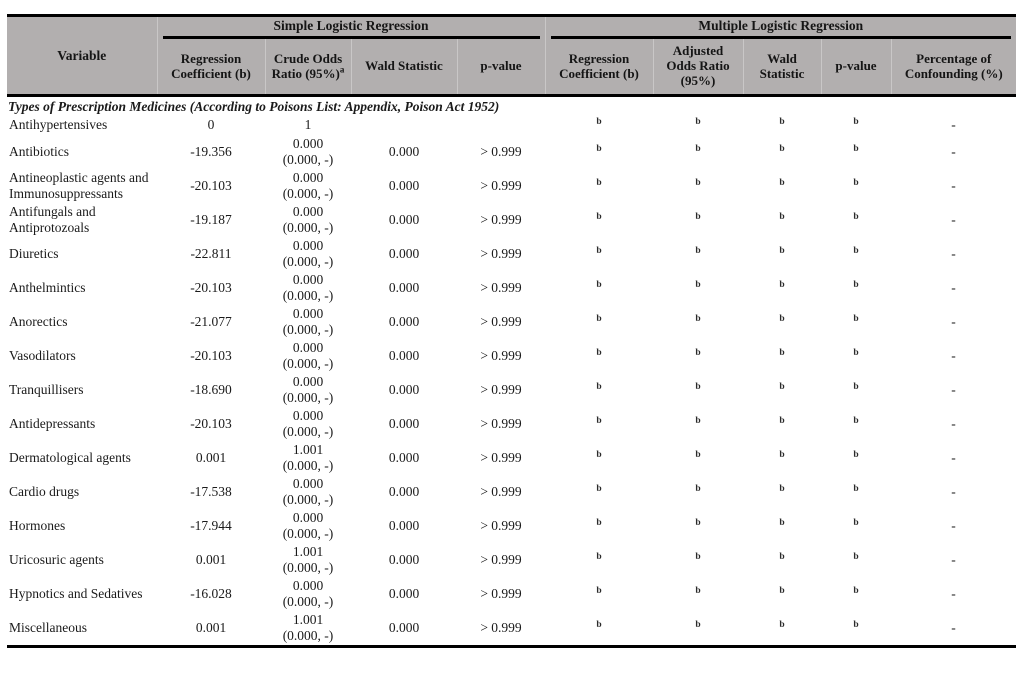 This screenshot has height=678, width=1024. I want to click on variable-cell: Dermatological agents, so click(70, 457).